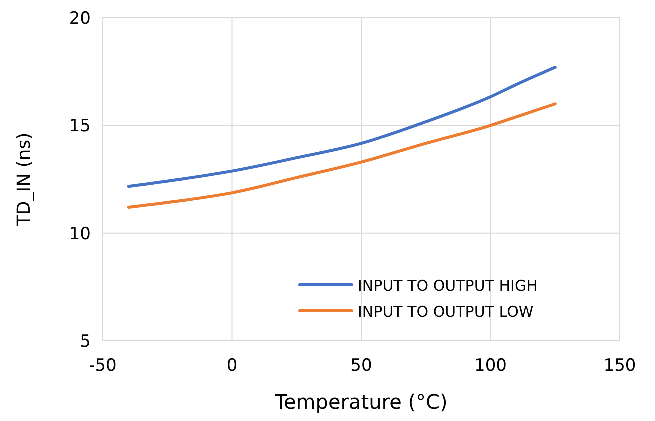 The image size is (655, 421). Describe the element at coordinates (80, 126) in the screenshot. I see `y-tick-label: 15` at that location.